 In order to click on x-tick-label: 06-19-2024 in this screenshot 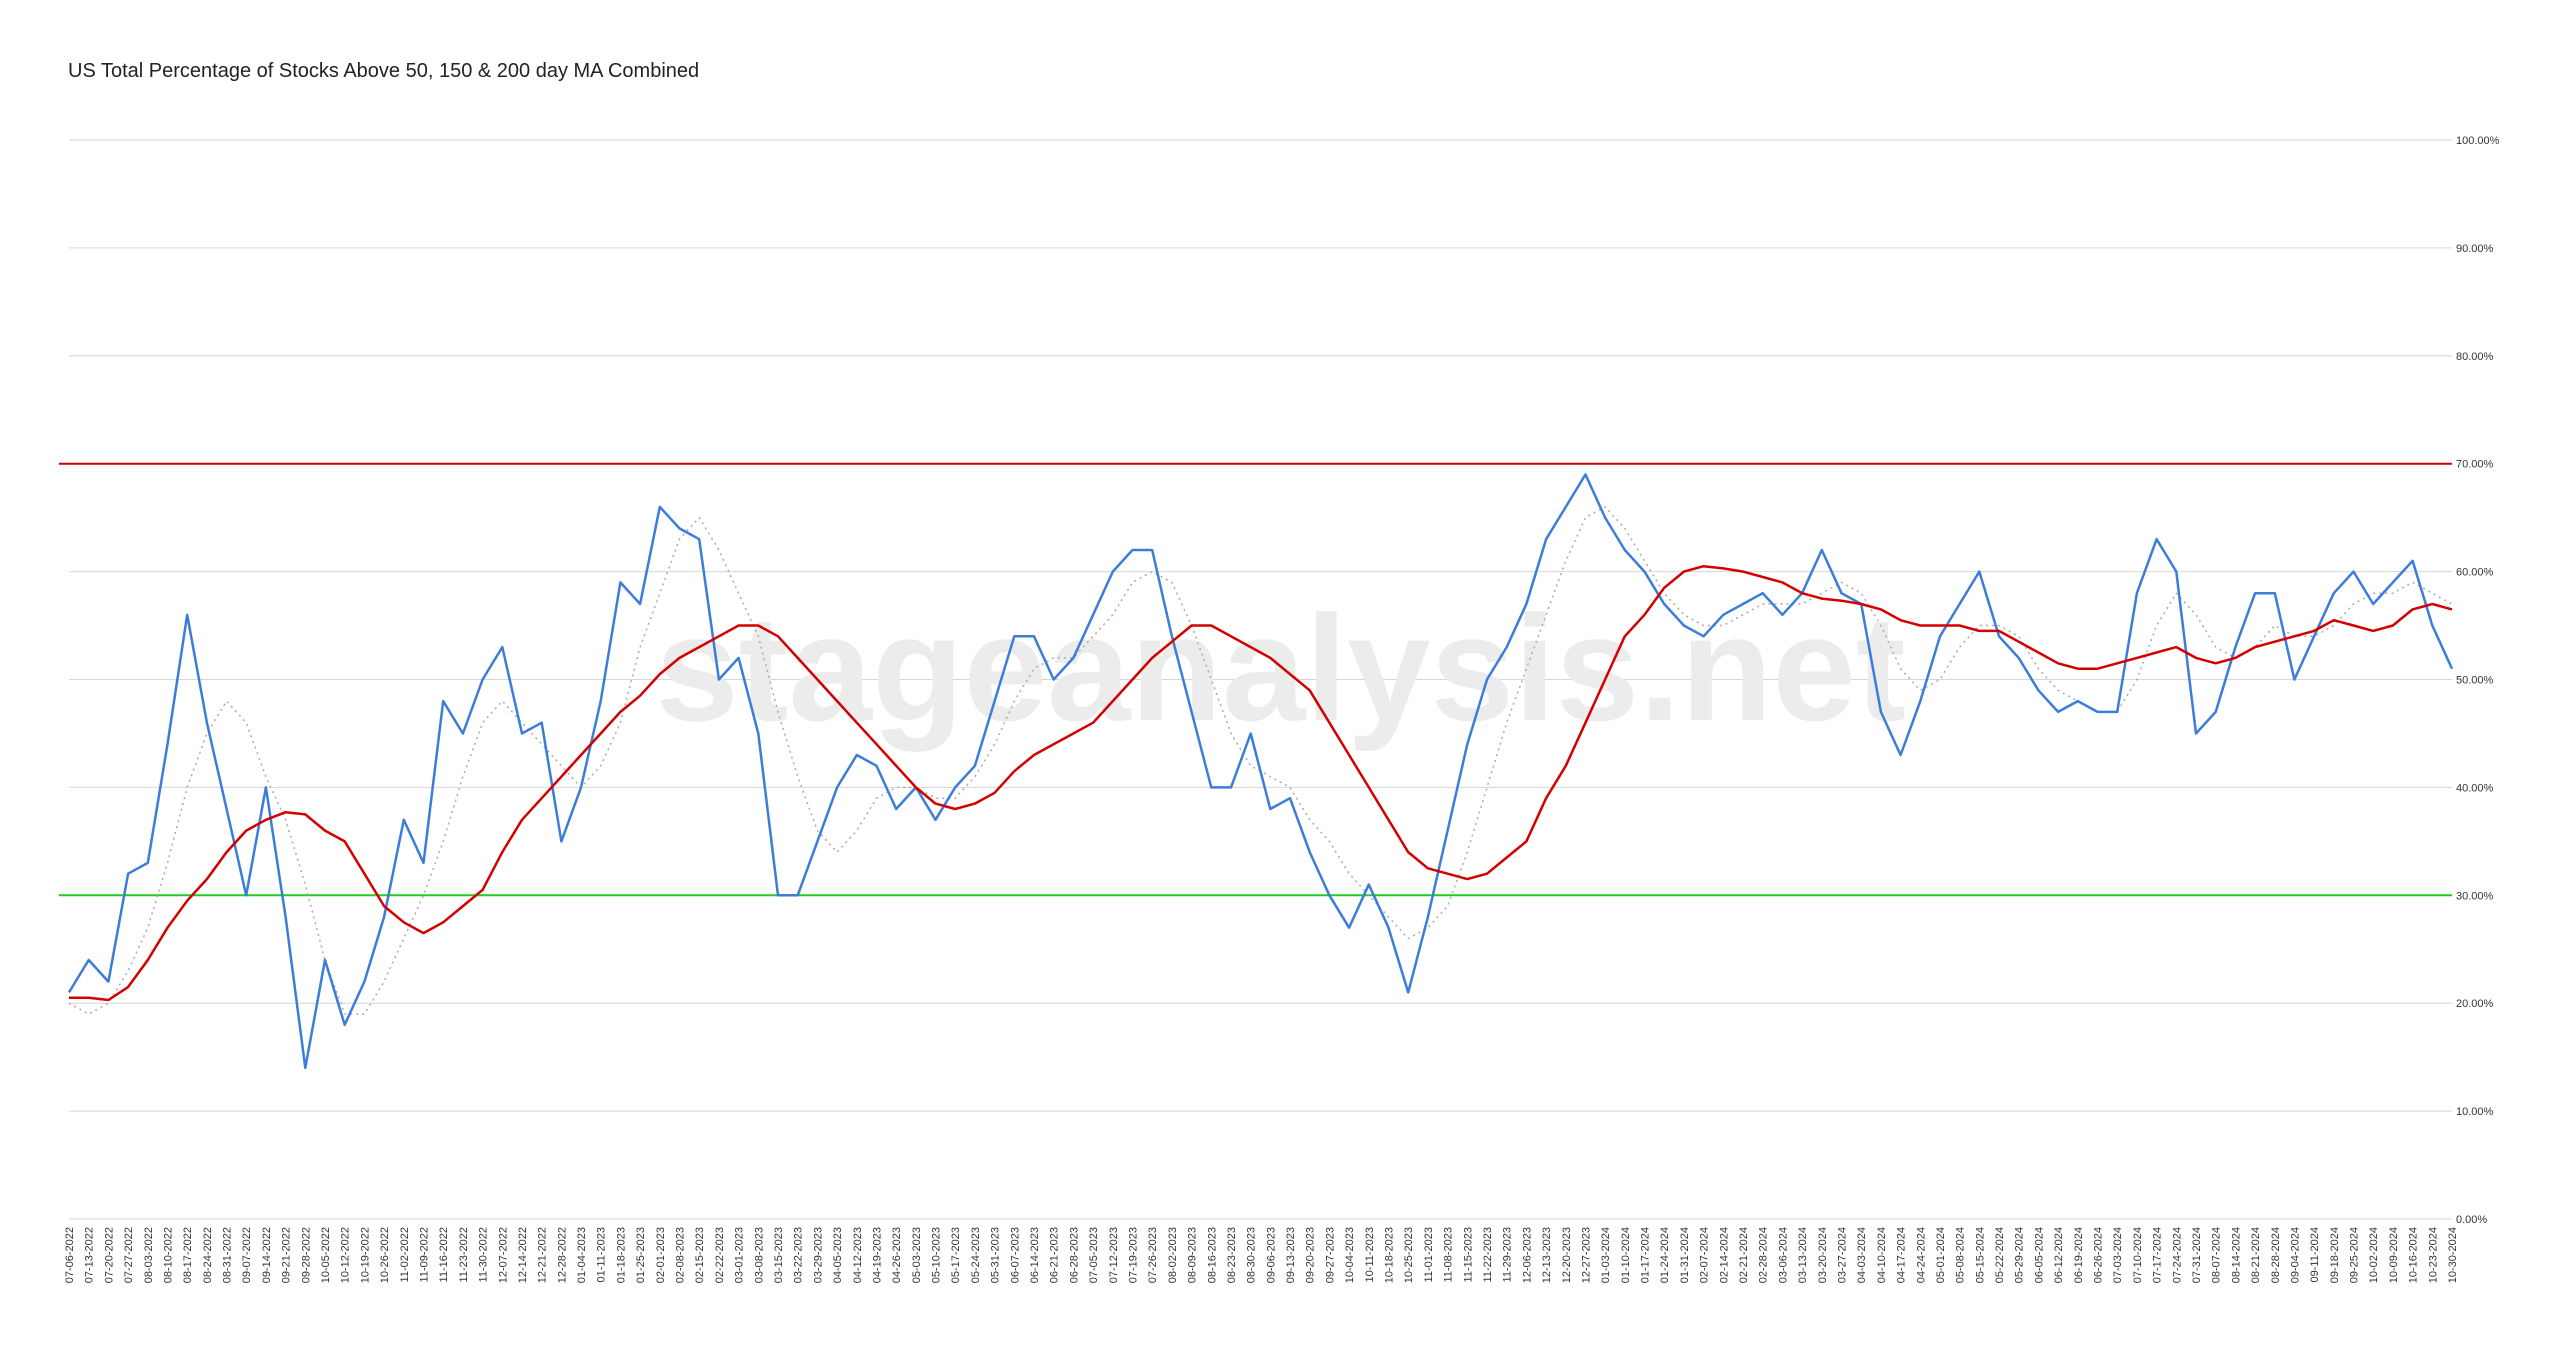, I will do `click(2079, 1255)`.